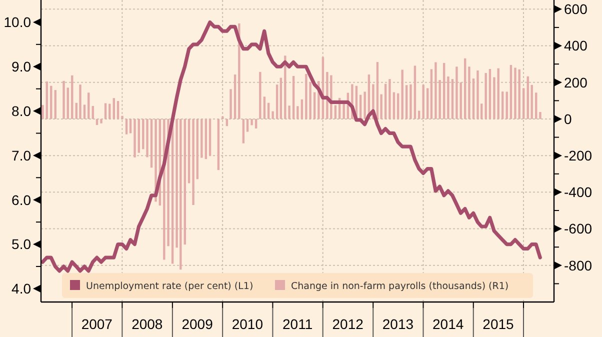 The width and height of the screenshot is (602, 337). Describe the element at coordinates (398, 324) in the screenshot. I see `x-tick-label: 2013` at that location.